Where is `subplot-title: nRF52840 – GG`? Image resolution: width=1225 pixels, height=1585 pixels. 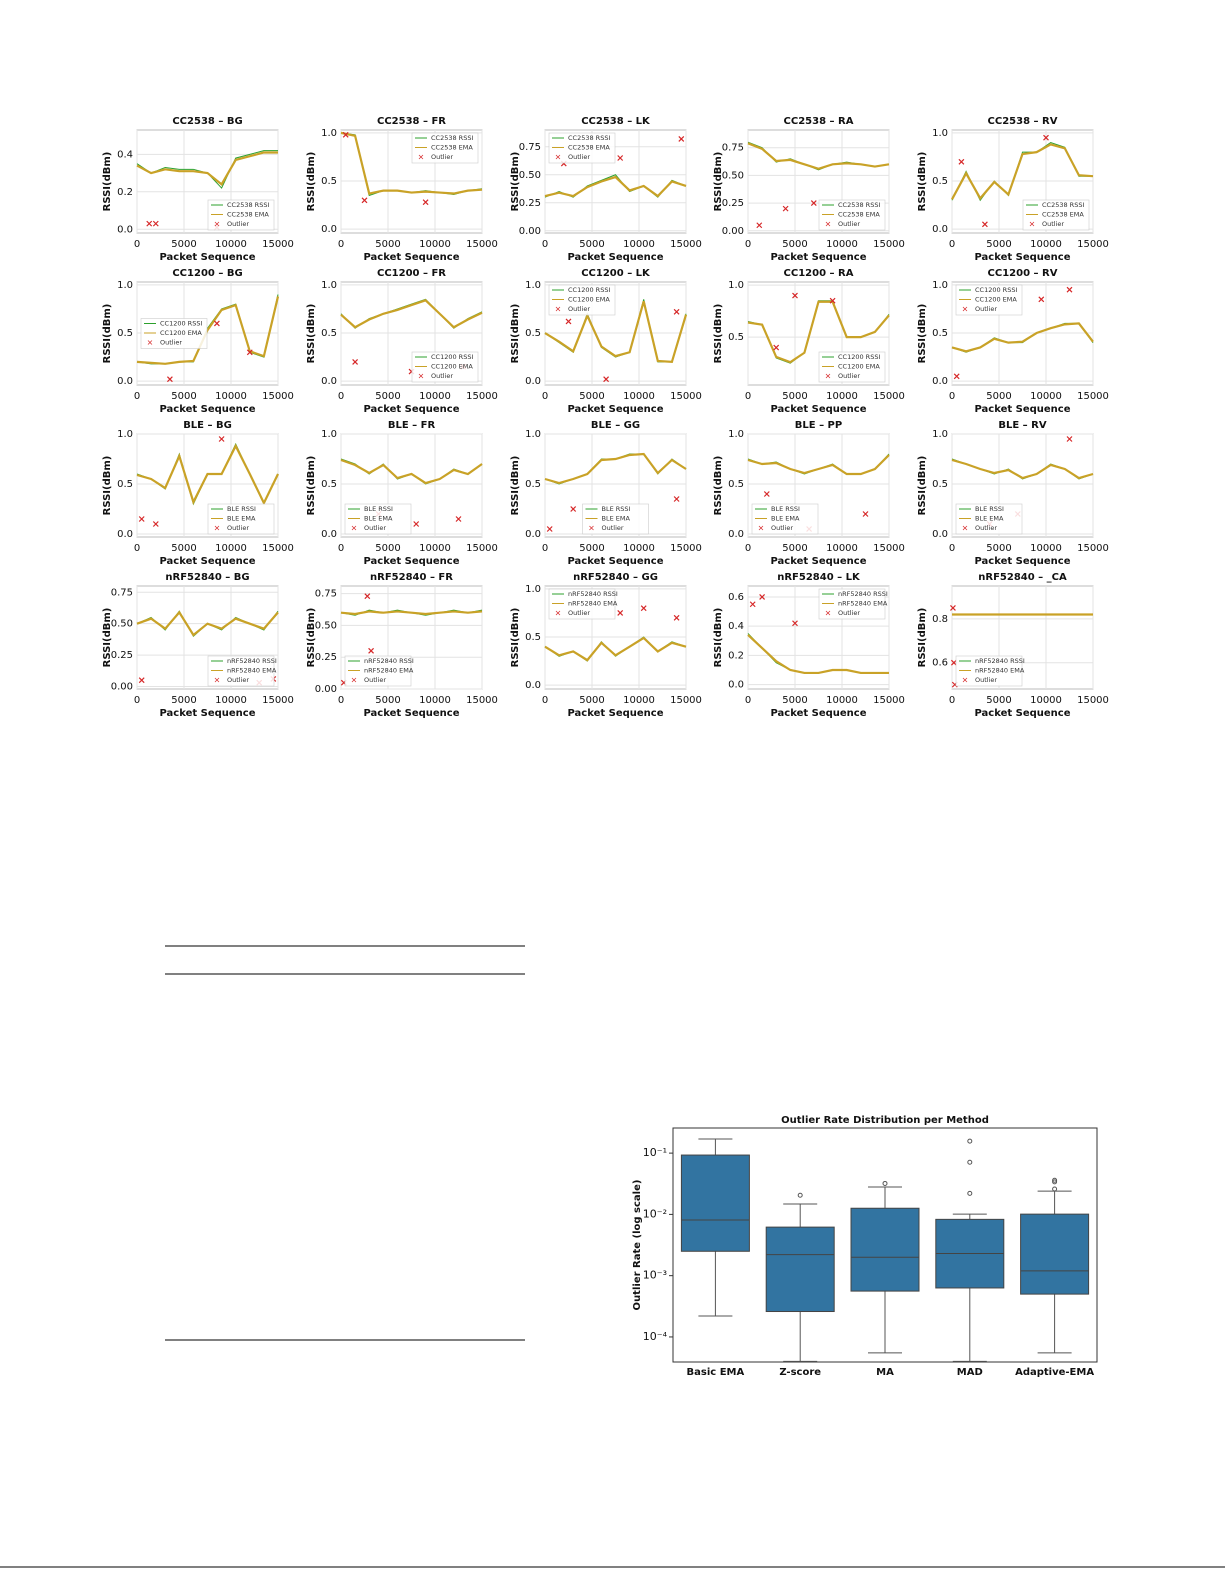 subplot-title: nRF52840 – GG is located at coordinates (615, 577).